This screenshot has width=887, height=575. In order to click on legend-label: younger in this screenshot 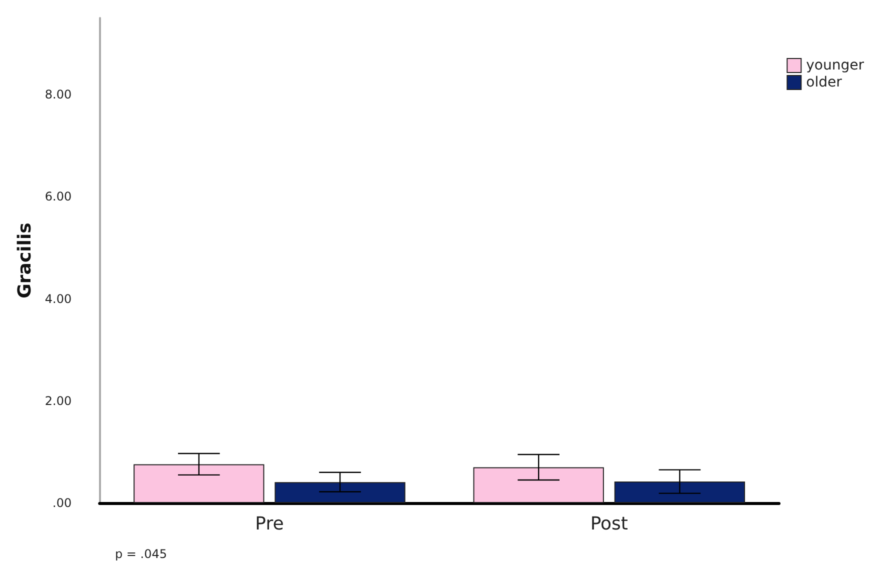, I will do `click(835, 66)`.